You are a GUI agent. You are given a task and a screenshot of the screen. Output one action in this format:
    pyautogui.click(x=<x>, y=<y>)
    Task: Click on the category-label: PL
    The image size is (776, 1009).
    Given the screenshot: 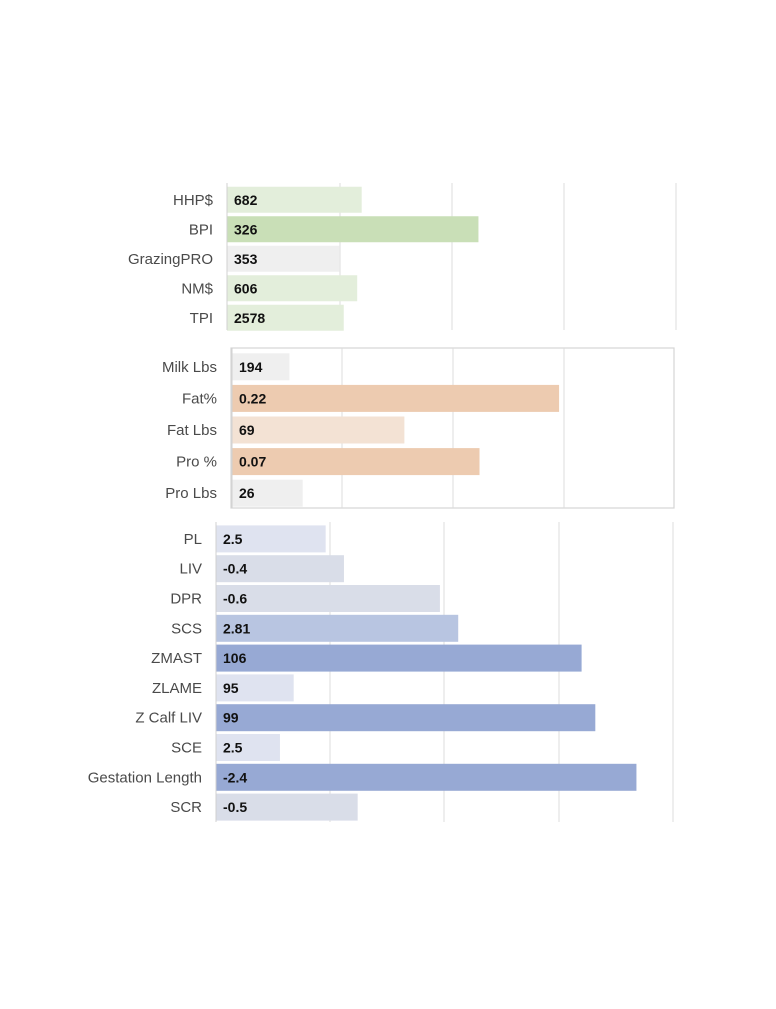 What is the action you would take?
    pyautogui.click(x=193, y=539)
    